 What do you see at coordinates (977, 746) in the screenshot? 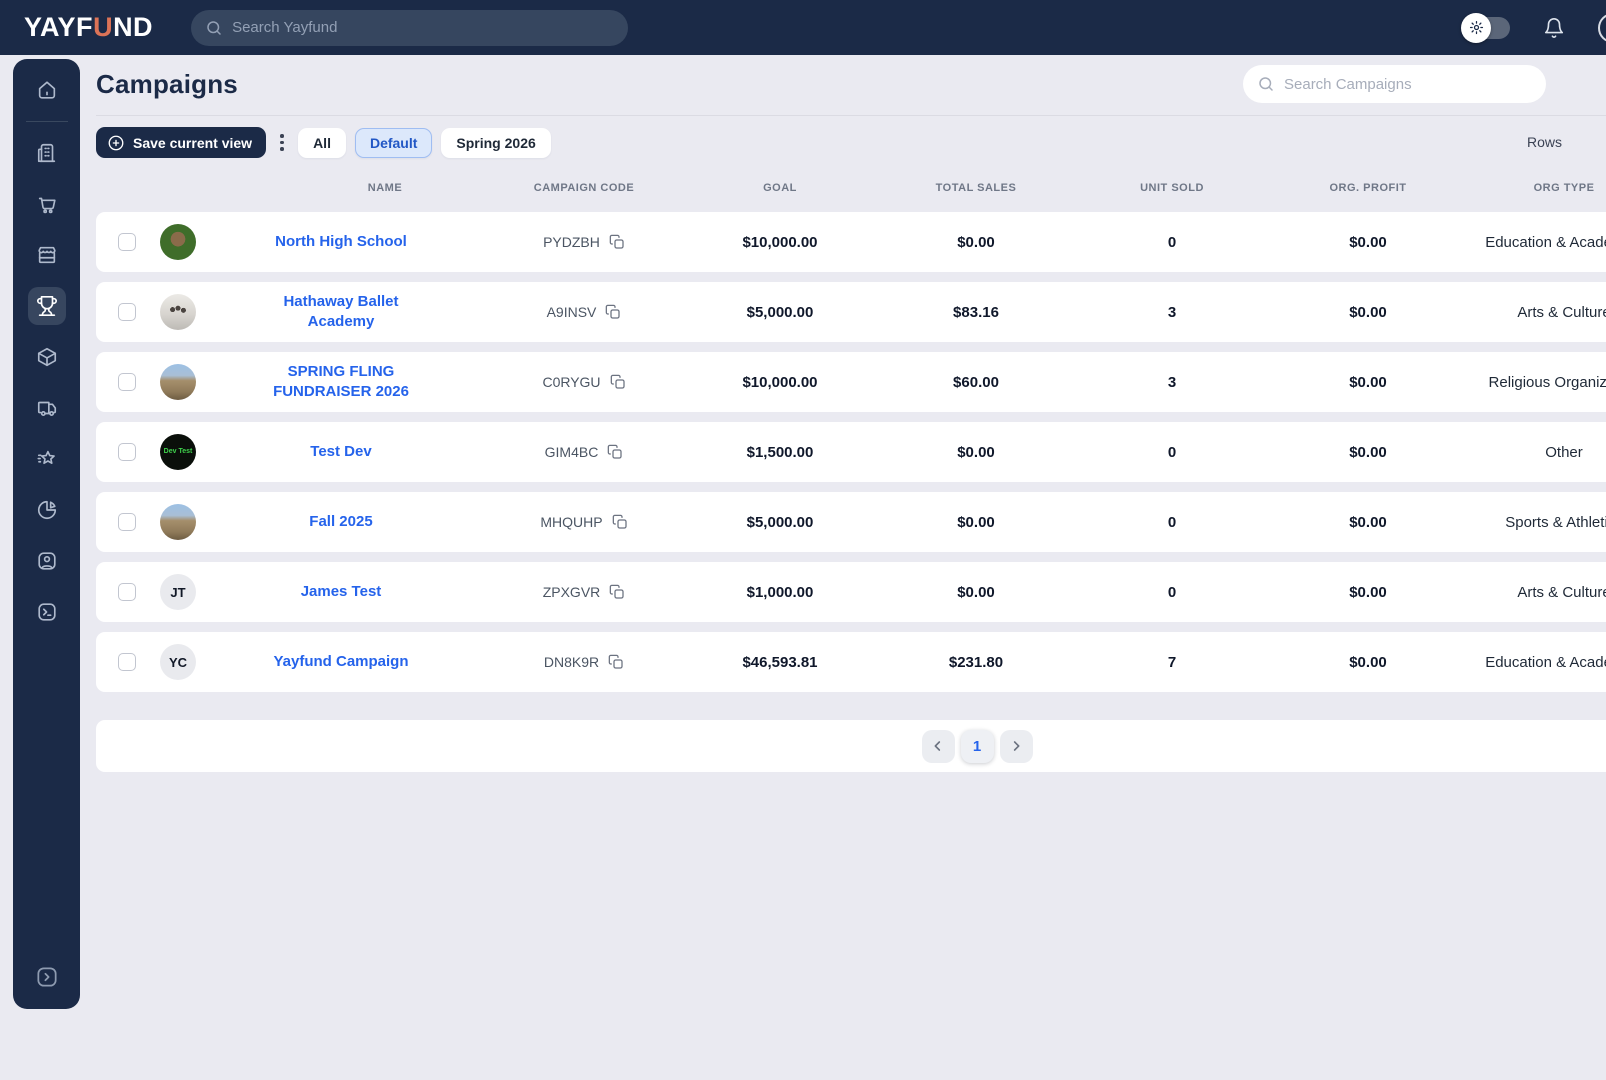
I see `page-number-button: 1` at bounding box center [977, 746].